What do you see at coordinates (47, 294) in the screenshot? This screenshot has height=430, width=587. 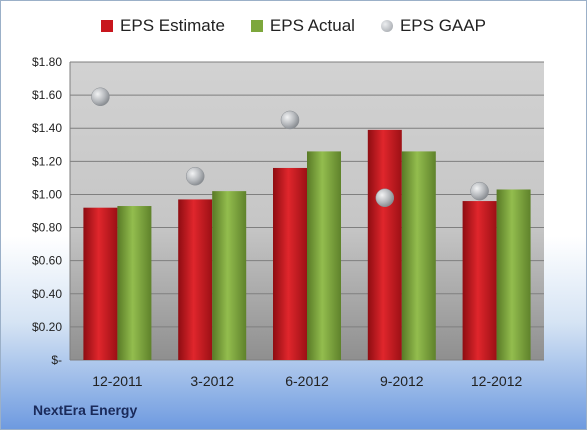 I see `y-tick-label: $0.40` at bounding box center [47, 294].